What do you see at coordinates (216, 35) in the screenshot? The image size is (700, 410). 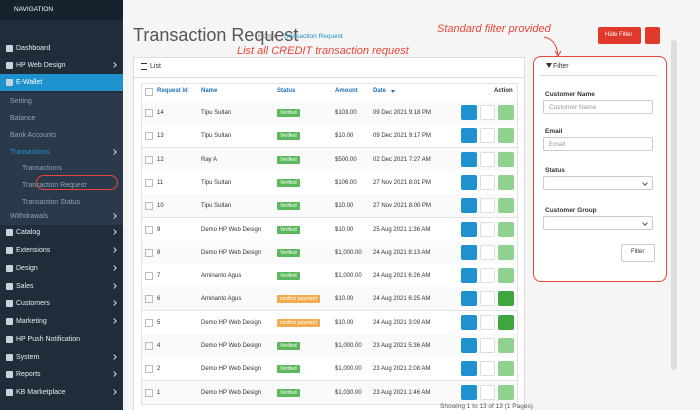 I see `page-title: Transaction Request` at bounding box center [216, 35].